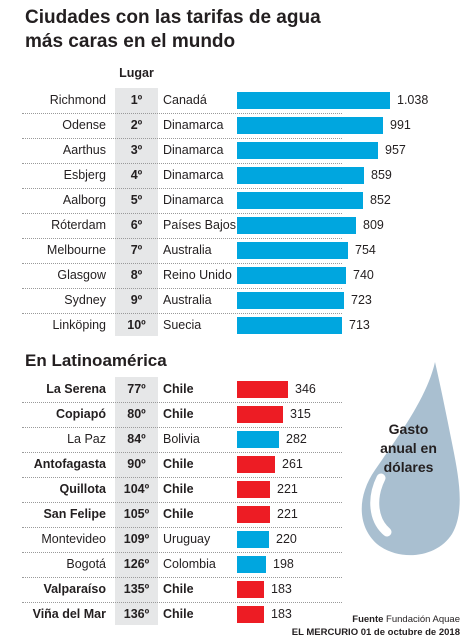 The image size is (466, 643). I want to click on value-label: 740, so click(363, 275).